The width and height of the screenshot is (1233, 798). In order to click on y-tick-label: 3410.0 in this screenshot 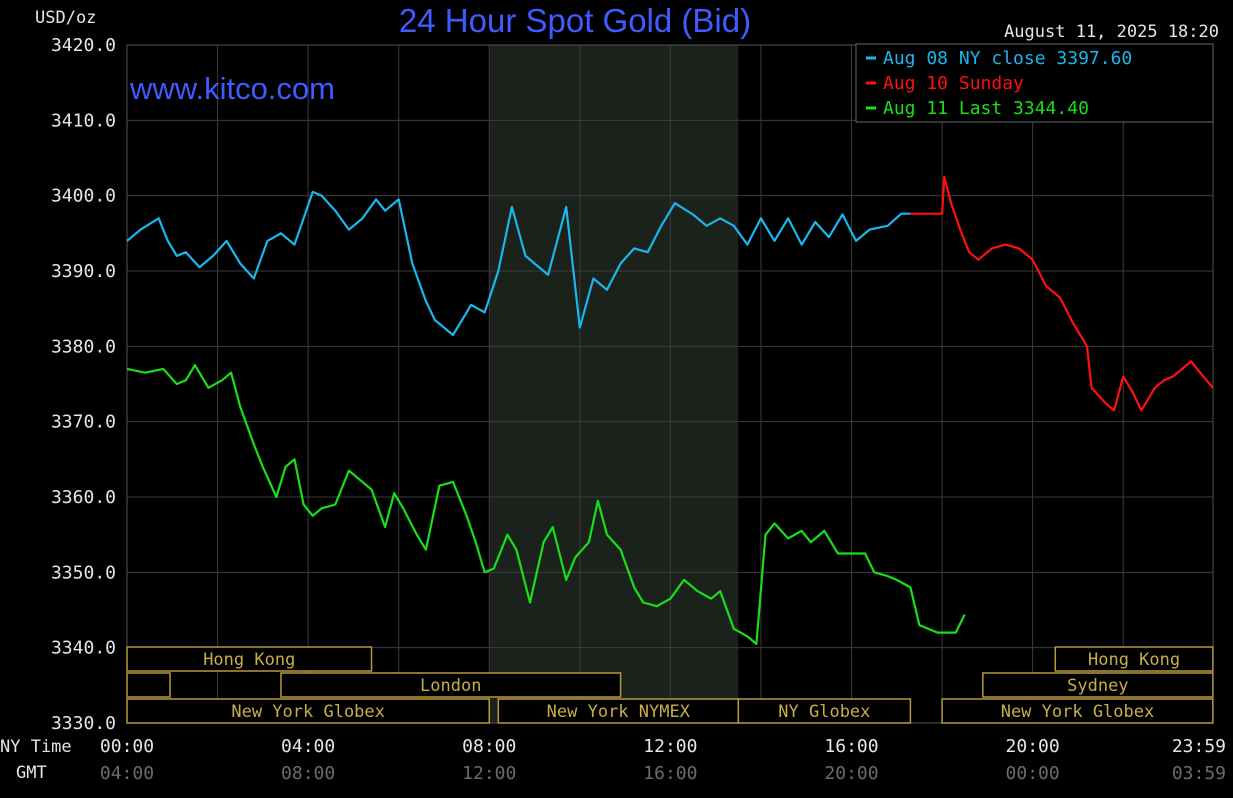, I will do `click(83, 120)`.